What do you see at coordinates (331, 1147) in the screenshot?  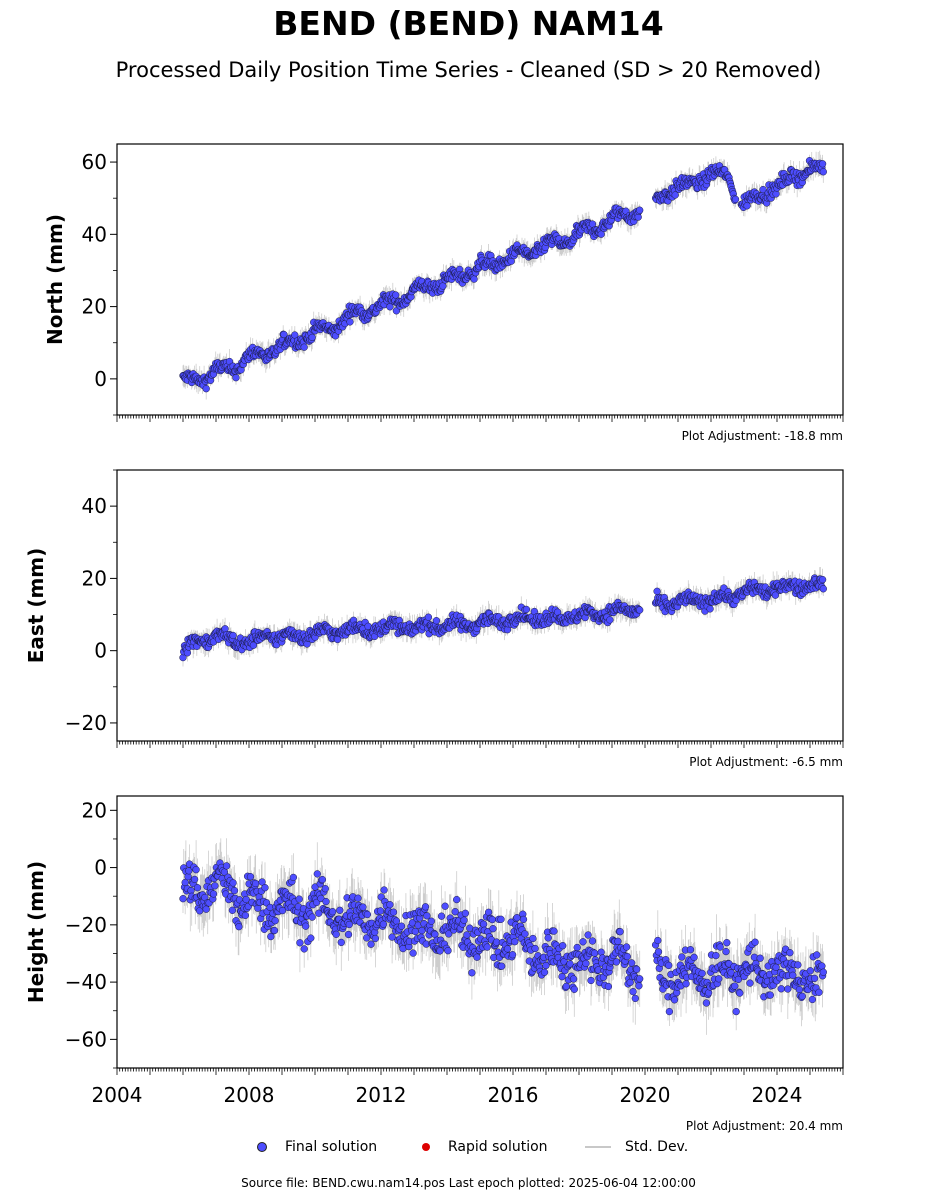 I see `legend-final-label: Final solution` at bounding box center [331, 1147].